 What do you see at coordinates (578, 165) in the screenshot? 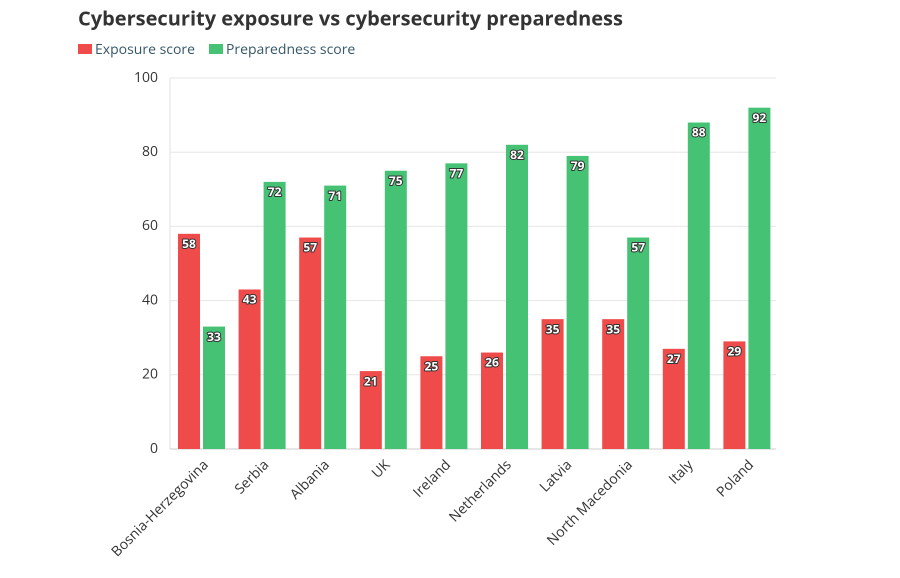
I see `data-label: 79` at bounding box center [578, 165].